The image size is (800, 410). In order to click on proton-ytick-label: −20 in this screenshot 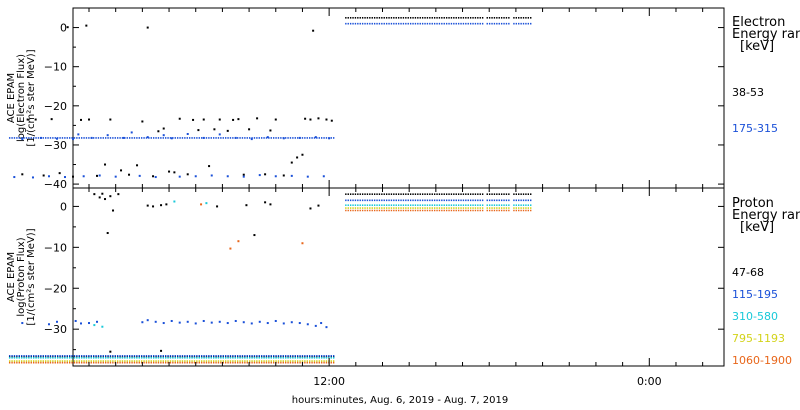, I will do `click(55, 288)`.